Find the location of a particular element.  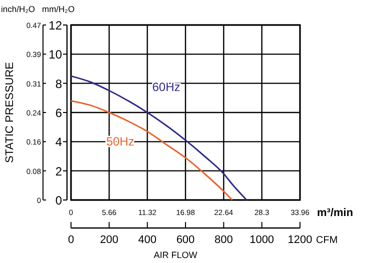

x-tick-label: 400 is located at coordinates (147, 240).